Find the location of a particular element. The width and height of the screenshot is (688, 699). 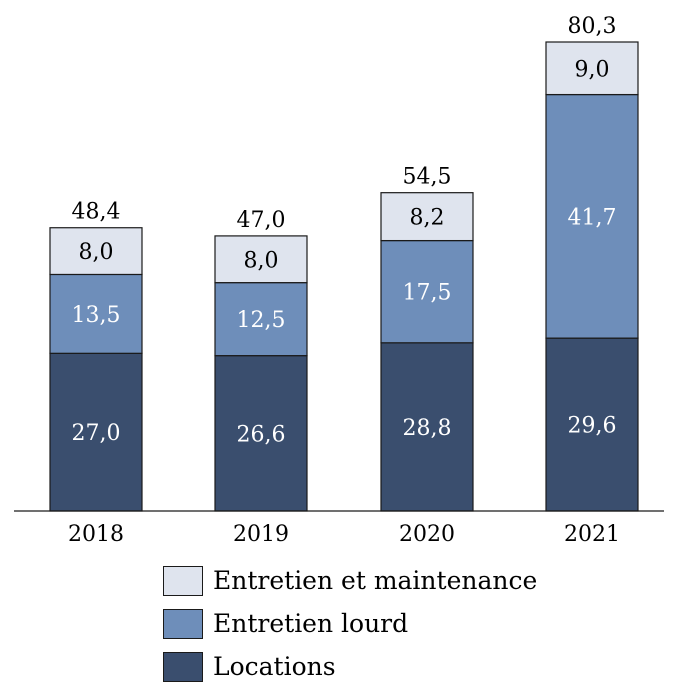

total-label-2020: 54,5 is located at coordinates (427, 177).